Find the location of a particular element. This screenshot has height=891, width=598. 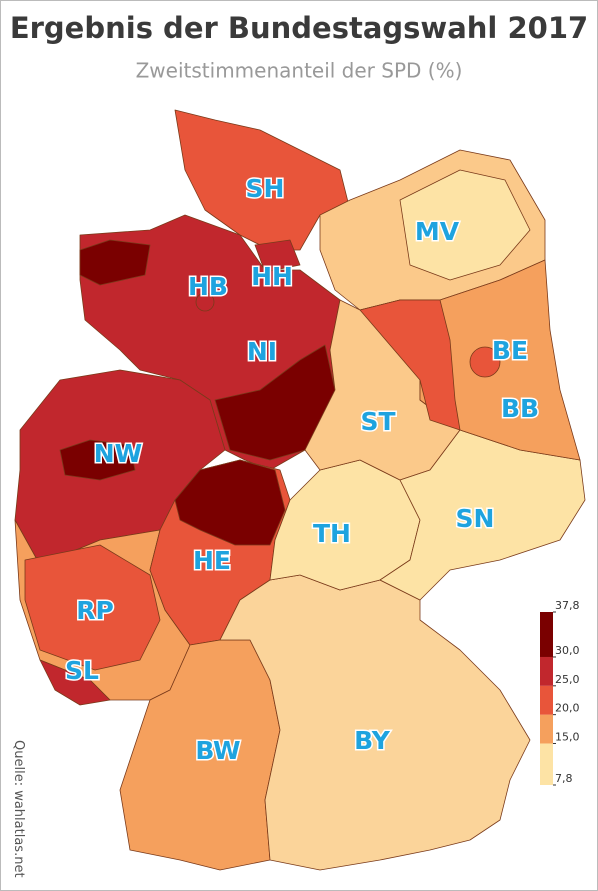

state-label: NW is located at coordinates (118, 453).